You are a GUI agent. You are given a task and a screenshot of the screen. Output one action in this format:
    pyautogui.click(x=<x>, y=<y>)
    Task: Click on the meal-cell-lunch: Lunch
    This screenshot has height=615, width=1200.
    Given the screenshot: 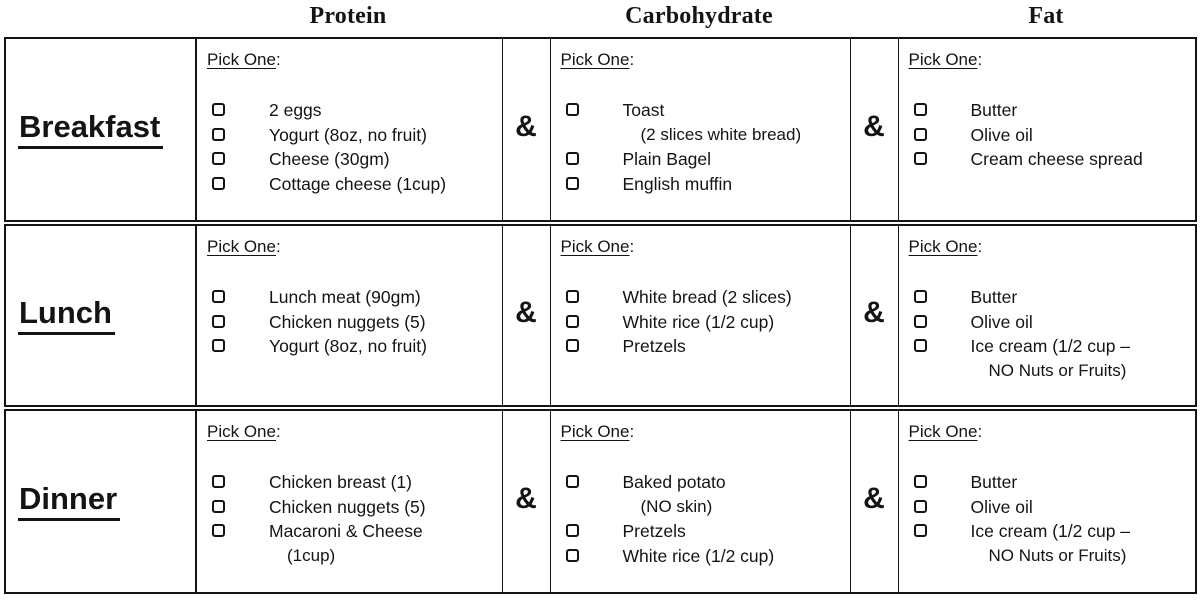 What is the action you would take?
    pyautogui.click(x=100, y=317)
    